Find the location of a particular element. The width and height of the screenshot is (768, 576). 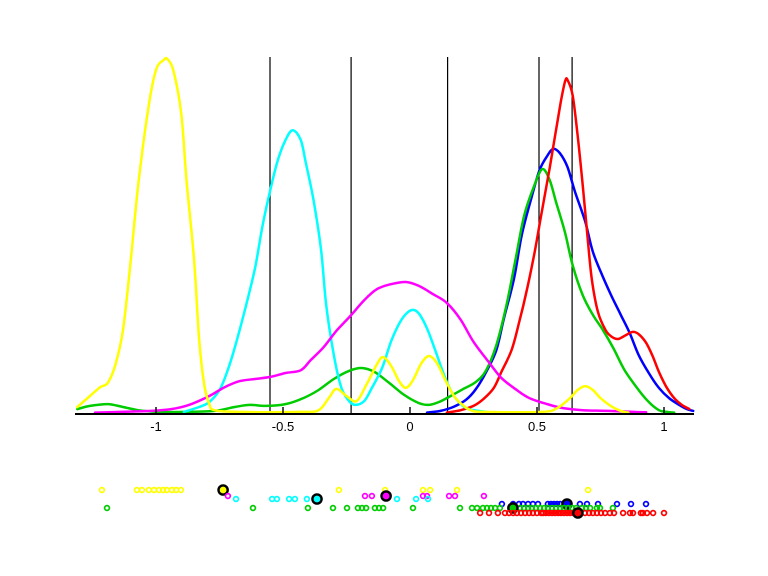

rug-highlight-yellow-points is located at coordinates (223, 490).